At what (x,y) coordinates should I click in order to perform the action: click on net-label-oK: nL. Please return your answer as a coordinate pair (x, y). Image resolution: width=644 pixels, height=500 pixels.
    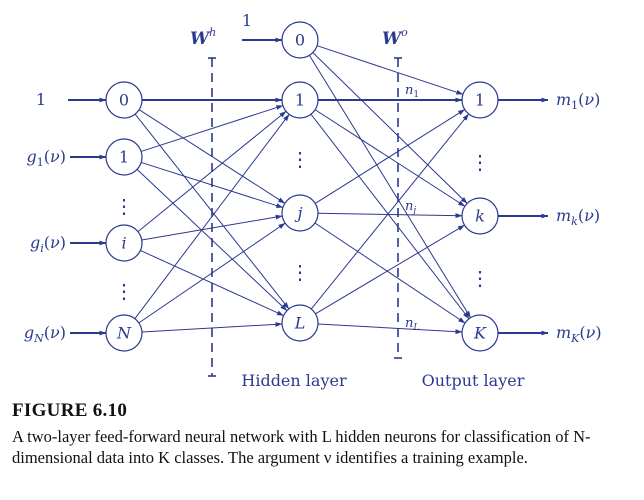
    Looking at the image, I should click on (412, 324).